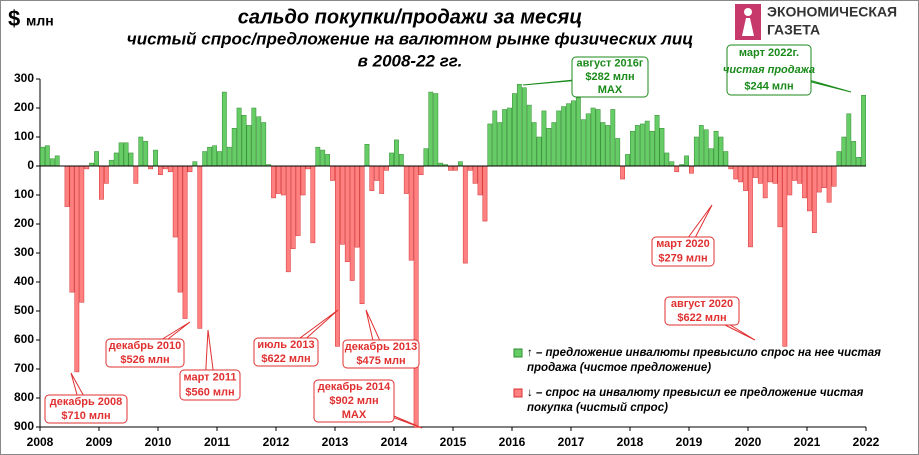 The width and height of the screenshot is (919, 455). I want to click on callout-text: $279 млн, so click(682, 259).